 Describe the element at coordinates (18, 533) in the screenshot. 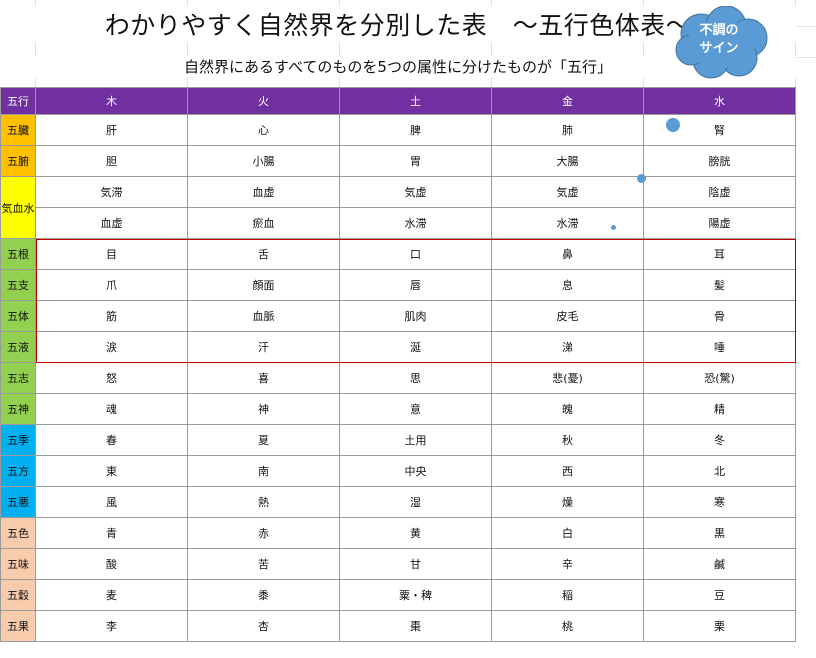

I see `row-label-cell: 五色` at that location.